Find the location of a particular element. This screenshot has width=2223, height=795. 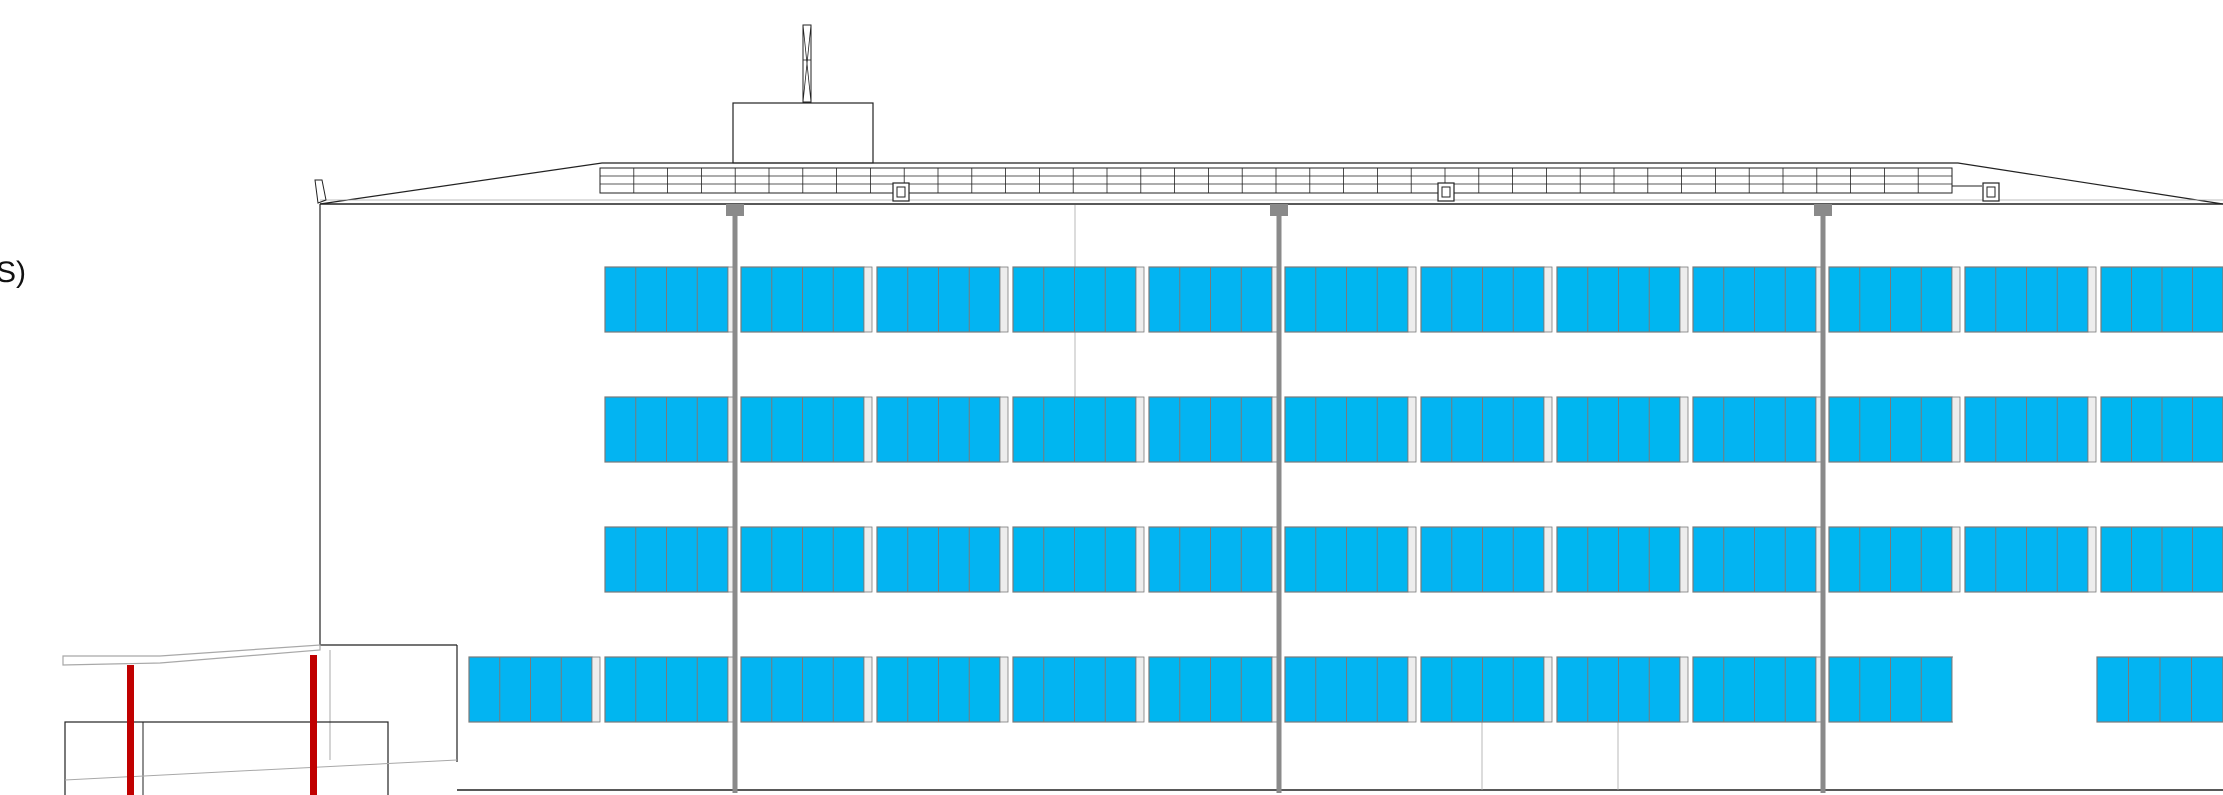

annex-box is located at coordinates (226, 758).